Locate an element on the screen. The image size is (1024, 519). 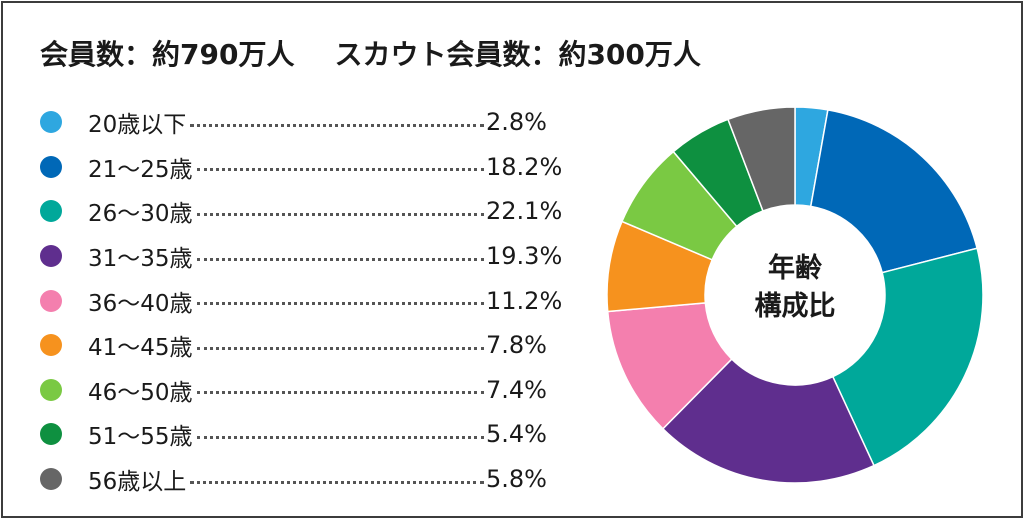
legend-category-label: 20歳以下 is located at coordinates (137, 125).